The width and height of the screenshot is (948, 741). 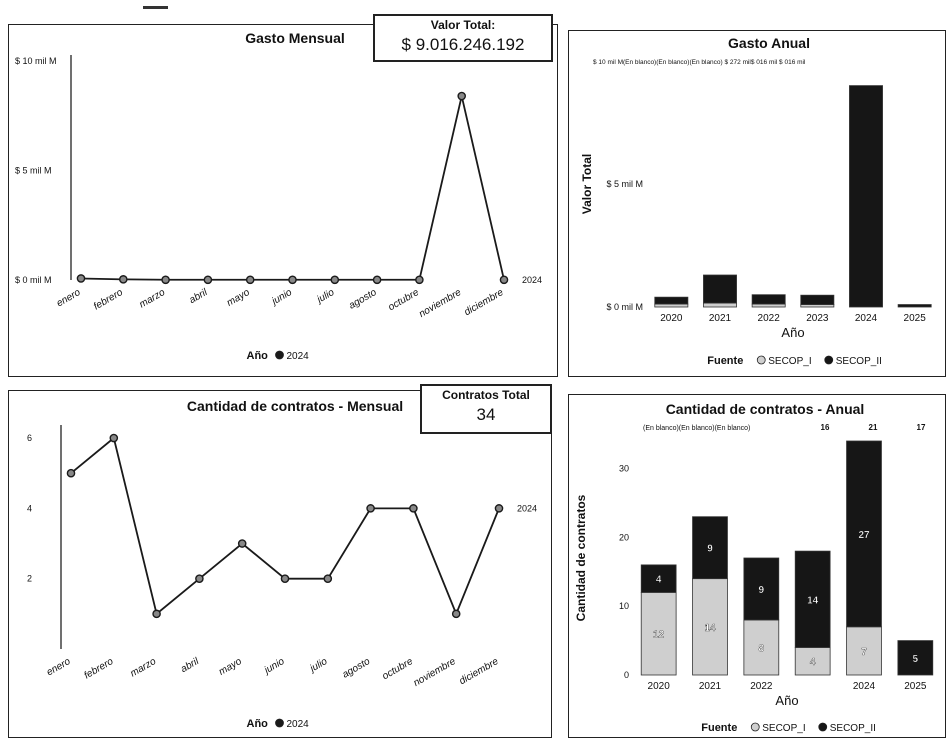 I want to click on x-tick-label: 2022, so click(x=769, y=318).